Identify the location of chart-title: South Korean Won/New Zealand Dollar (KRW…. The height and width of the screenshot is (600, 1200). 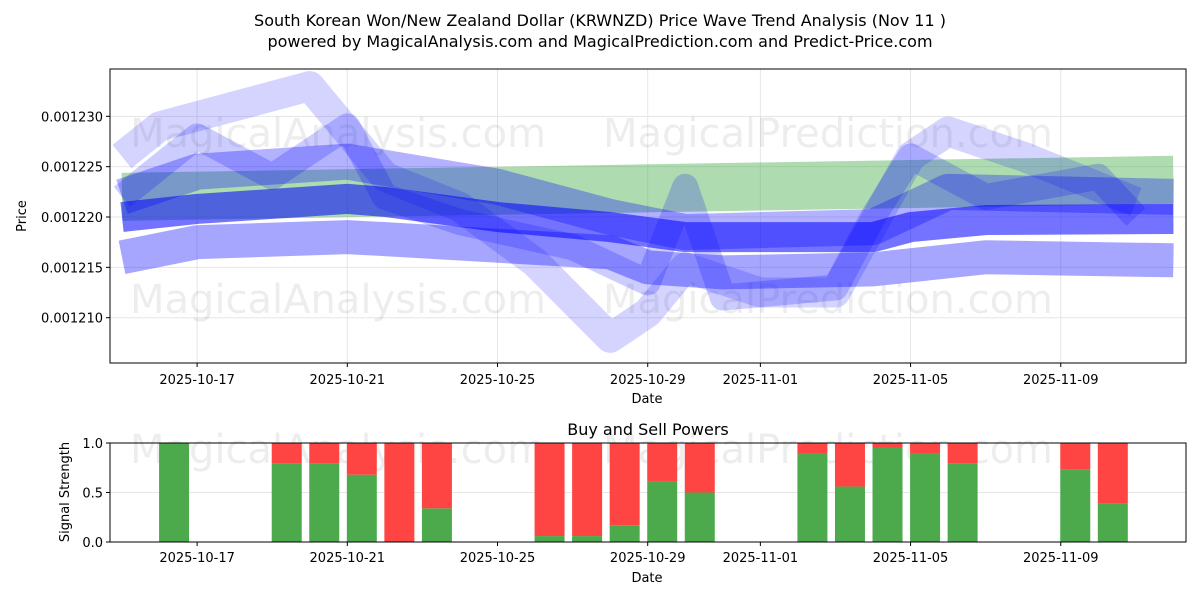
(600, 20).